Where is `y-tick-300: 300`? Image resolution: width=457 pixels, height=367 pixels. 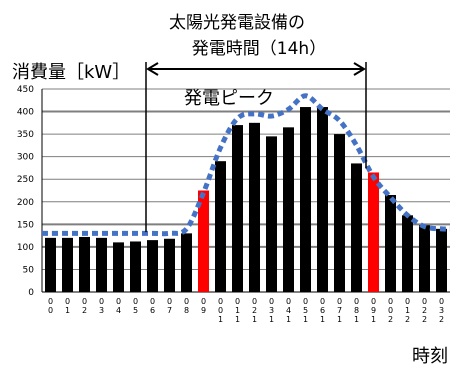
y-tick-300: 300 is located at coordinates (25, 158).